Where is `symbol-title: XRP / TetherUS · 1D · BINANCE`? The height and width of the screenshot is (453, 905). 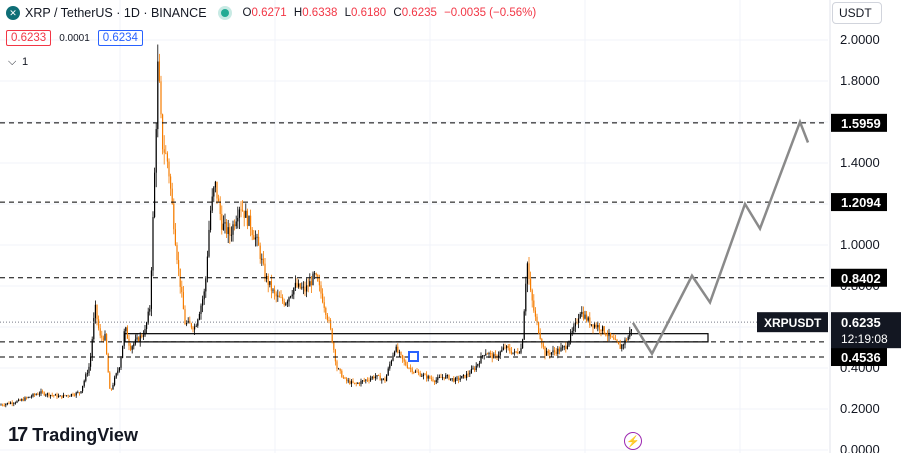
symbol-title: XRP / TetherUS · 1D · BINANCE is located at coordinates (116, 13).